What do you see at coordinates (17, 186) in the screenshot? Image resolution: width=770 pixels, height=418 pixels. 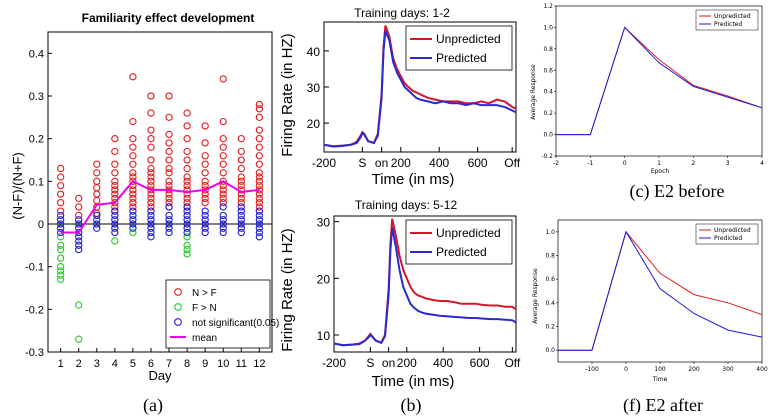 I see `panel-a-ylabel: (N-F)/(N+F)` at bounding box center [17, 186].